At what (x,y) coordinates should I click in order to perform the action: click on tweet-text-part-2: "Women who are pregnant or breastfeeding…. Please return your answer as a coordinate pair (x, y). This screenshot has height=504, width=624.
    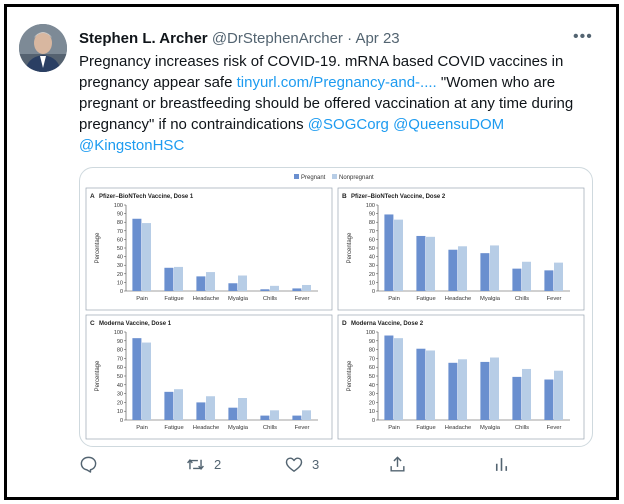
    Looking at the image, I should click on (326, 103).